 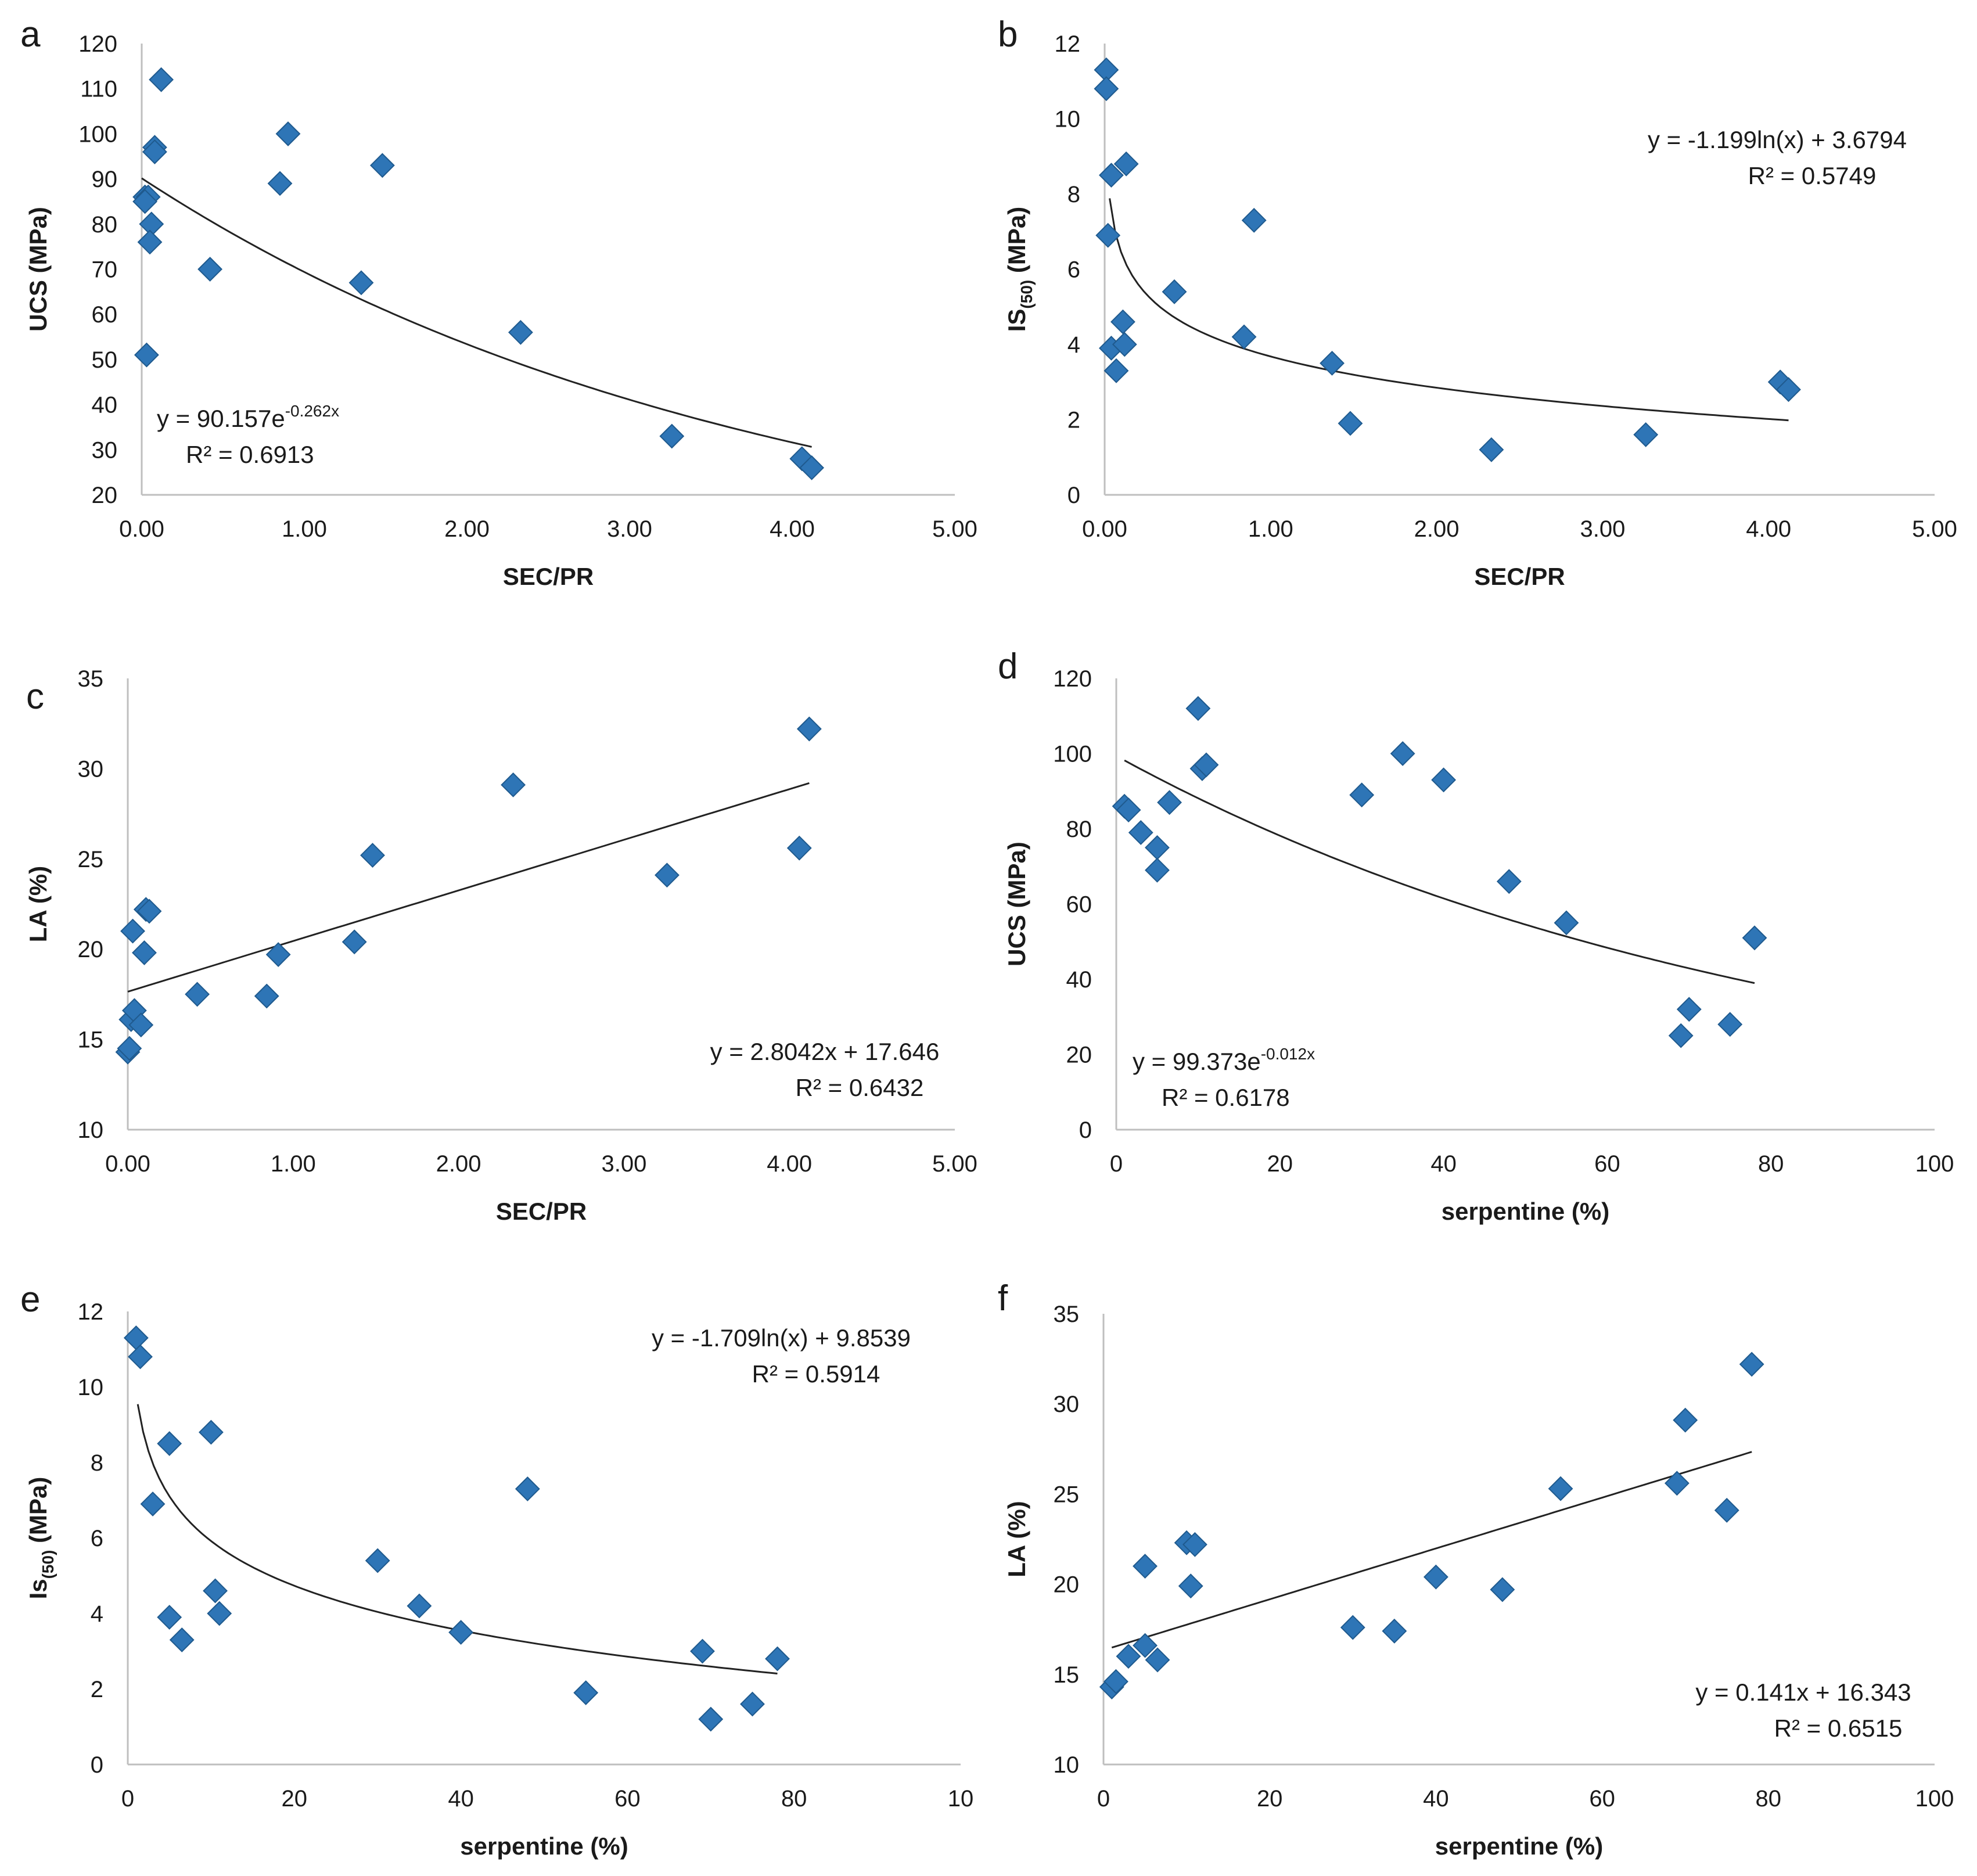 I want to click on x-tick-label: 100, so click(x=1935, y=1799).